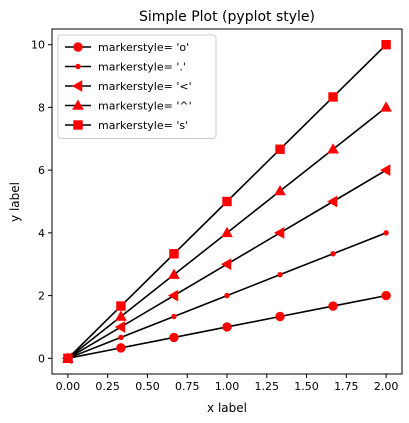 This screenshot has height=423, width=409. Describe the element at coordinates (145, 106) in the screenshot. I see `legend-label: markerstyle= '^'` at that location.